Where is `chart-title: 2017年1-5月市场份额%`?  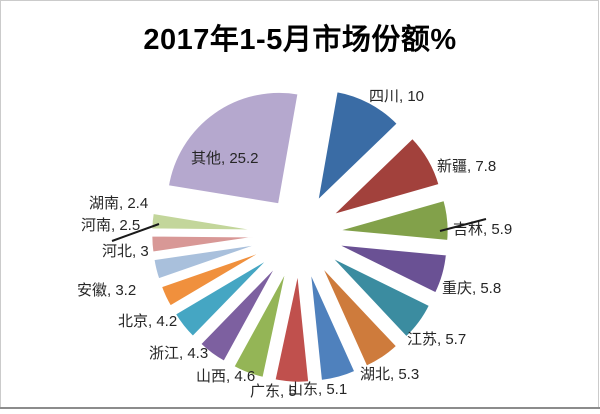 chart-title: 2017年1-5月市场份额% is located at coordinates (300, 40).